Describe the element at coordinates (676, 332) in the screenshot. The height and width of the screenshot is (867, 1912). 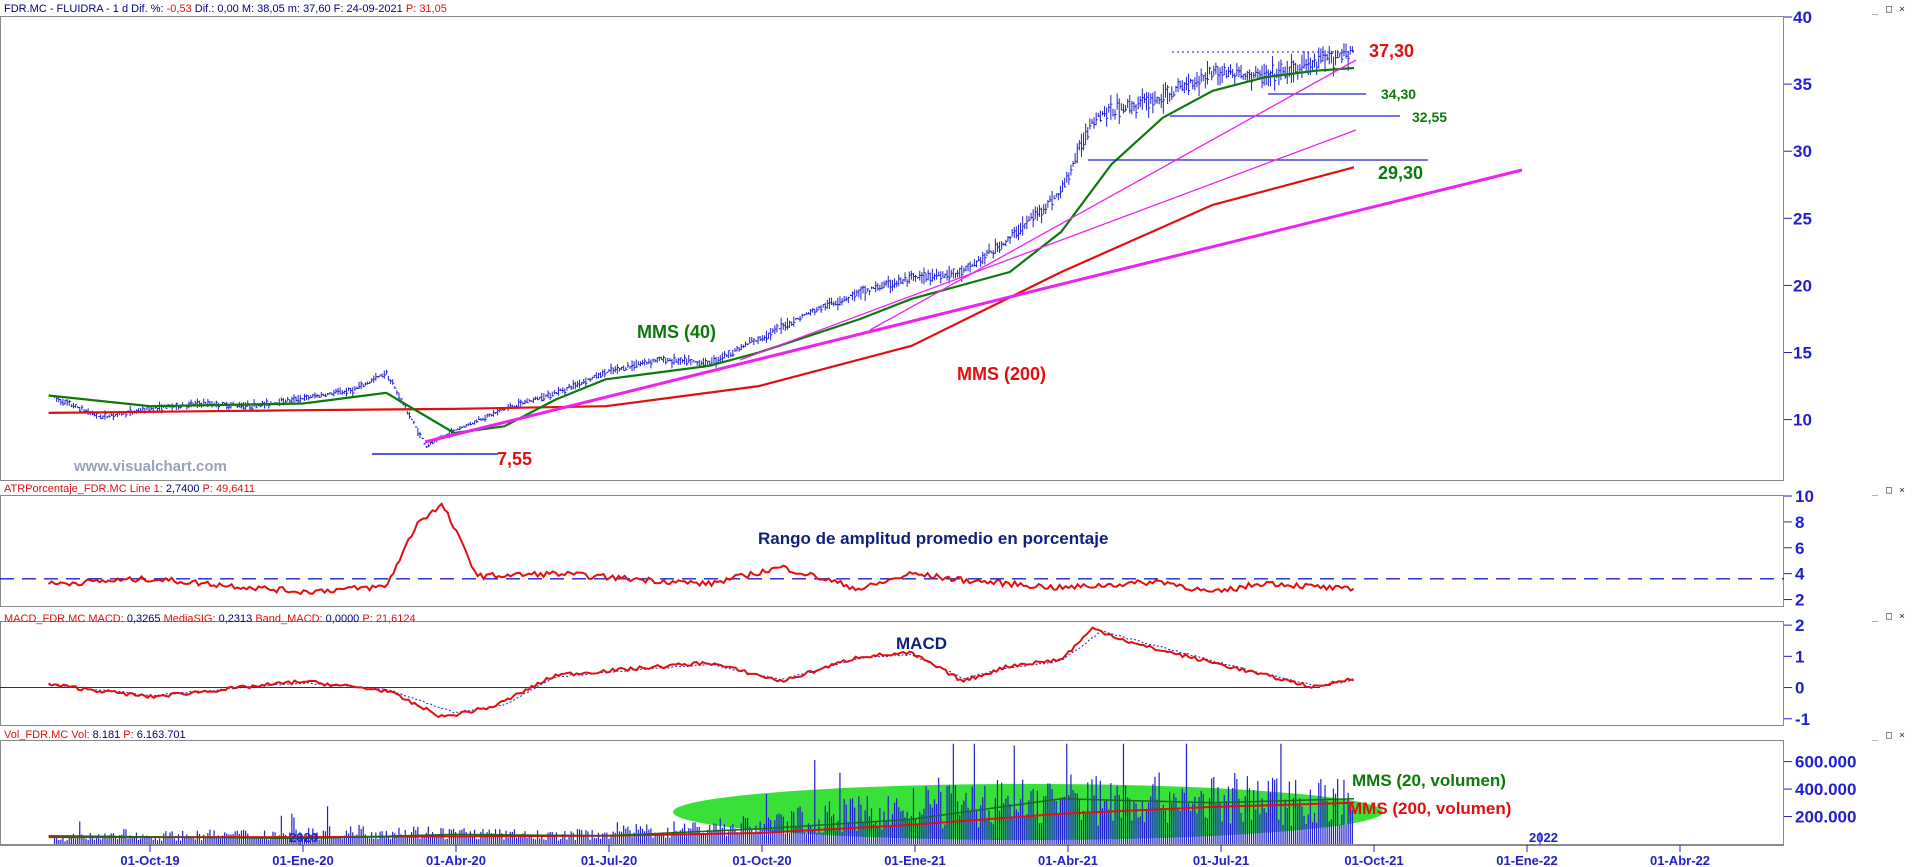
I see `mms40-label: MMS (40)` at that location.